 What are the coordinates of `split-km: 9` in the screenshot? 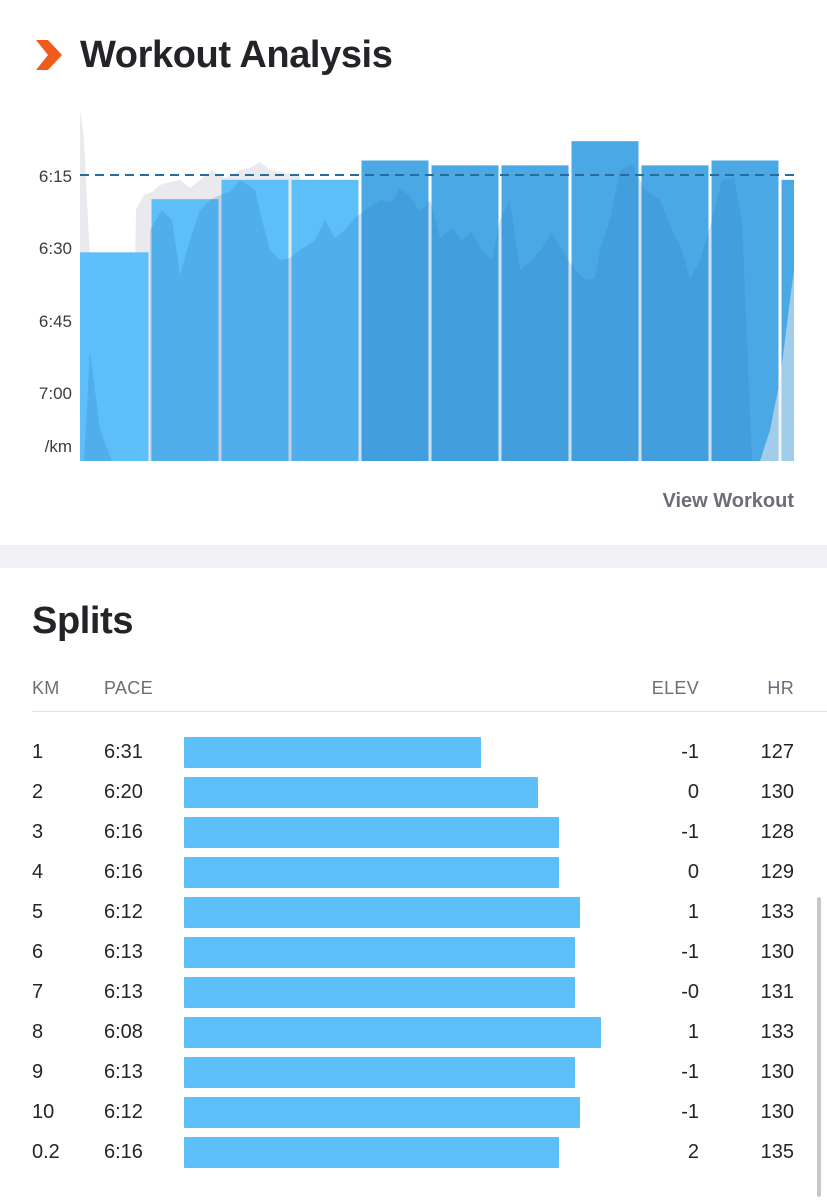 It's located at (38, 1072).